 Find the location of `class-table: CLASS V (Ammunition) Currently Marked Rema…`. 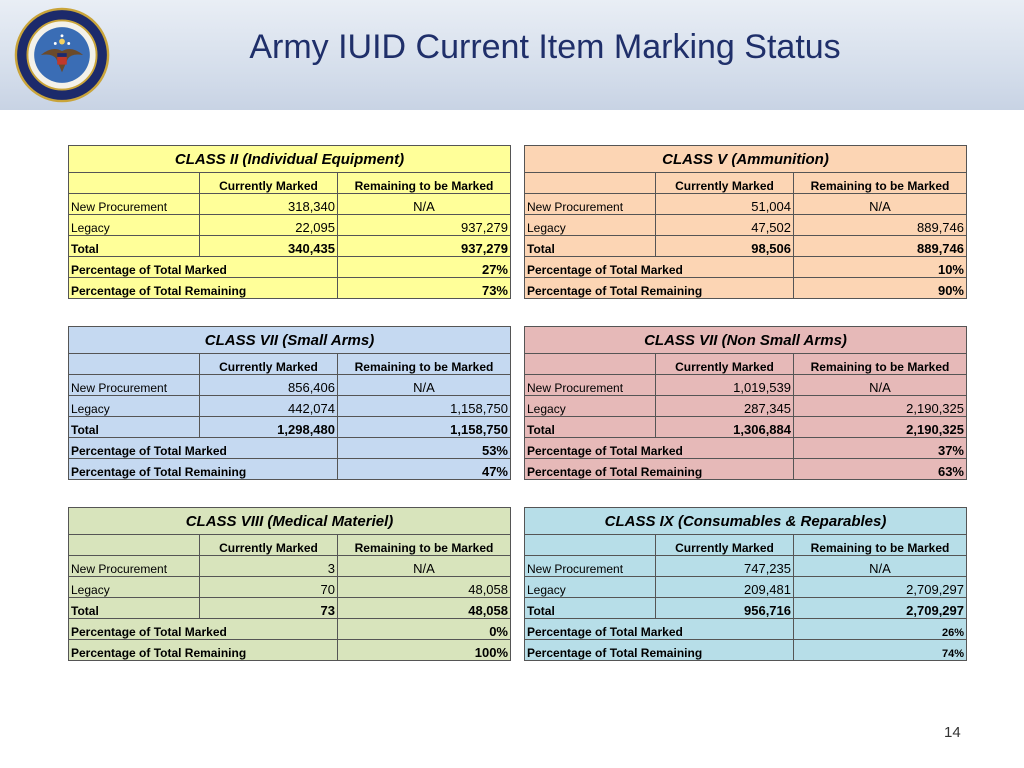

class-table: CLASS V (Ammunition) Currently Marked Rema… is located at coordinates (745, 222).